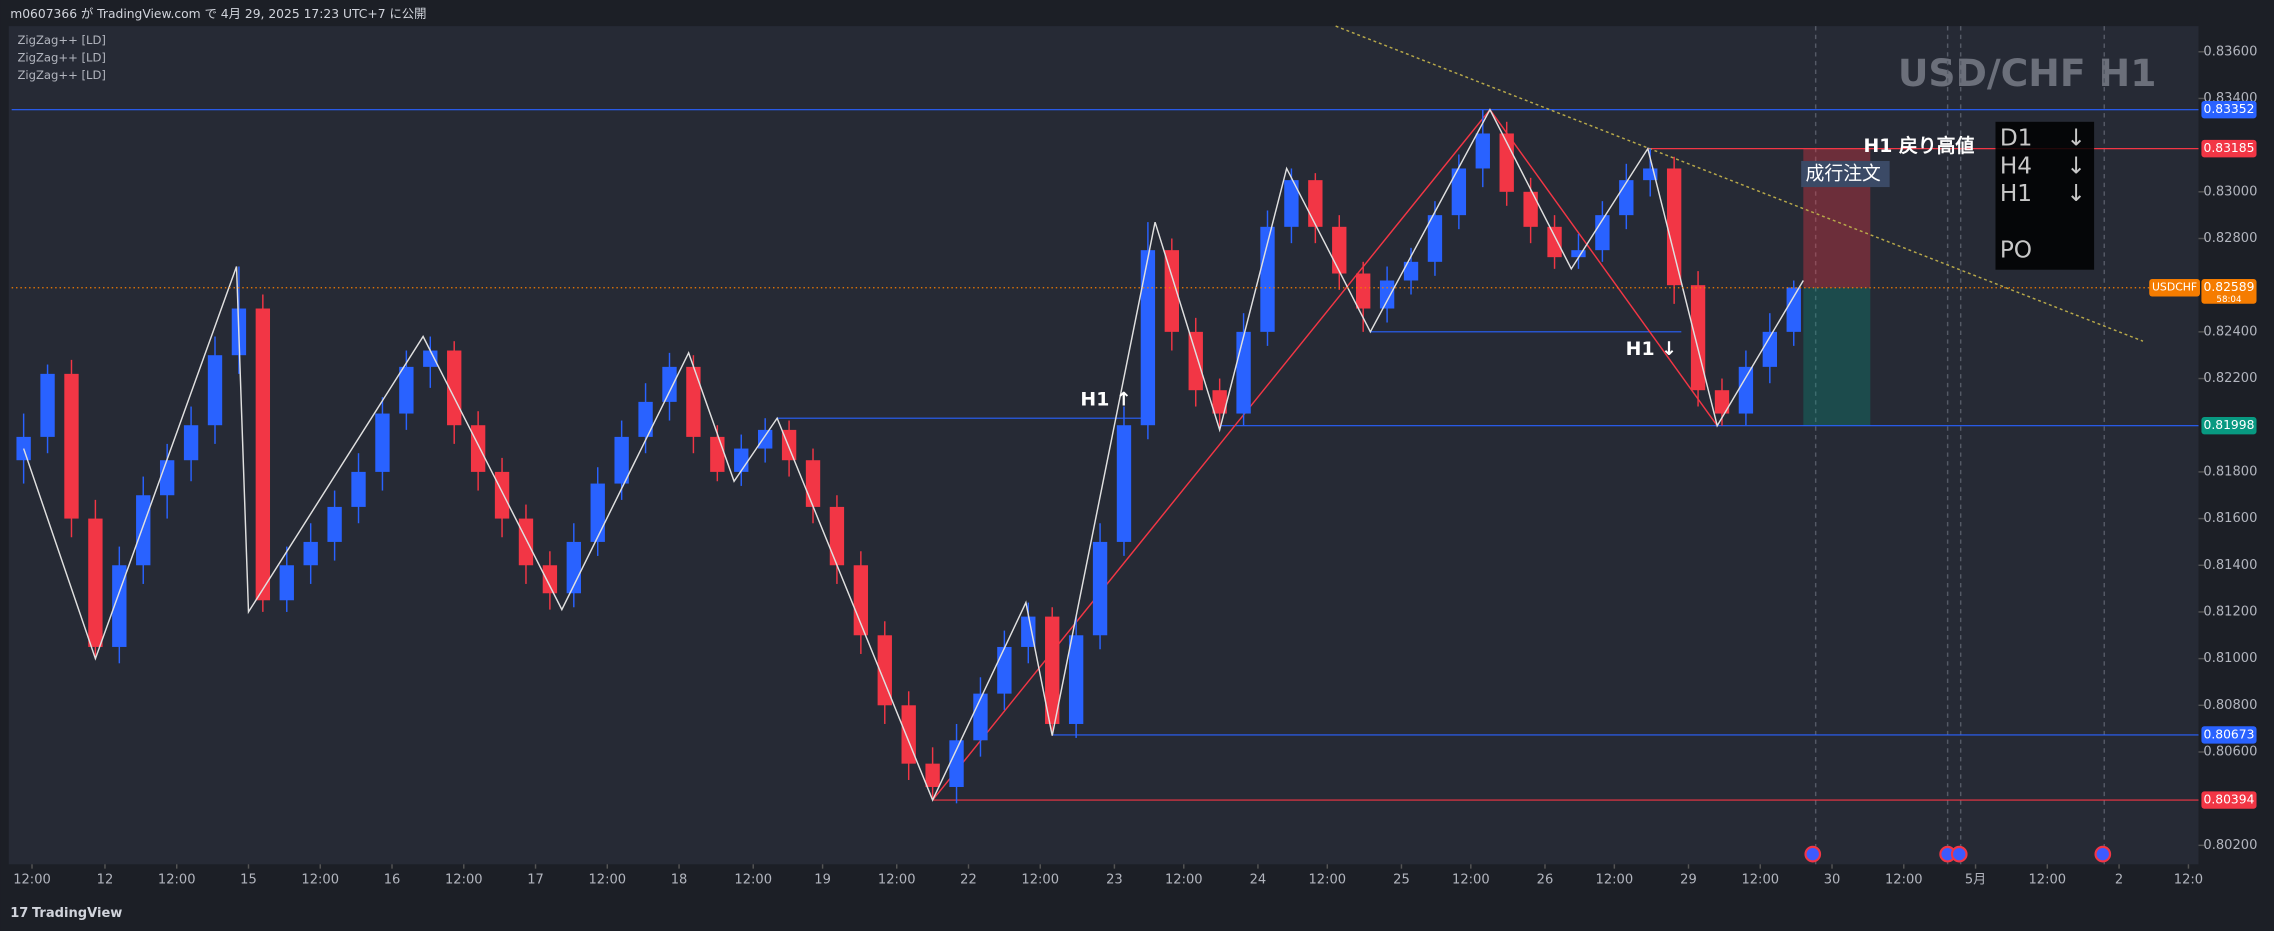  Describe the element at coordinates (1258, 880) in the screenshot. I see `x-tick-label: 24` at that location.